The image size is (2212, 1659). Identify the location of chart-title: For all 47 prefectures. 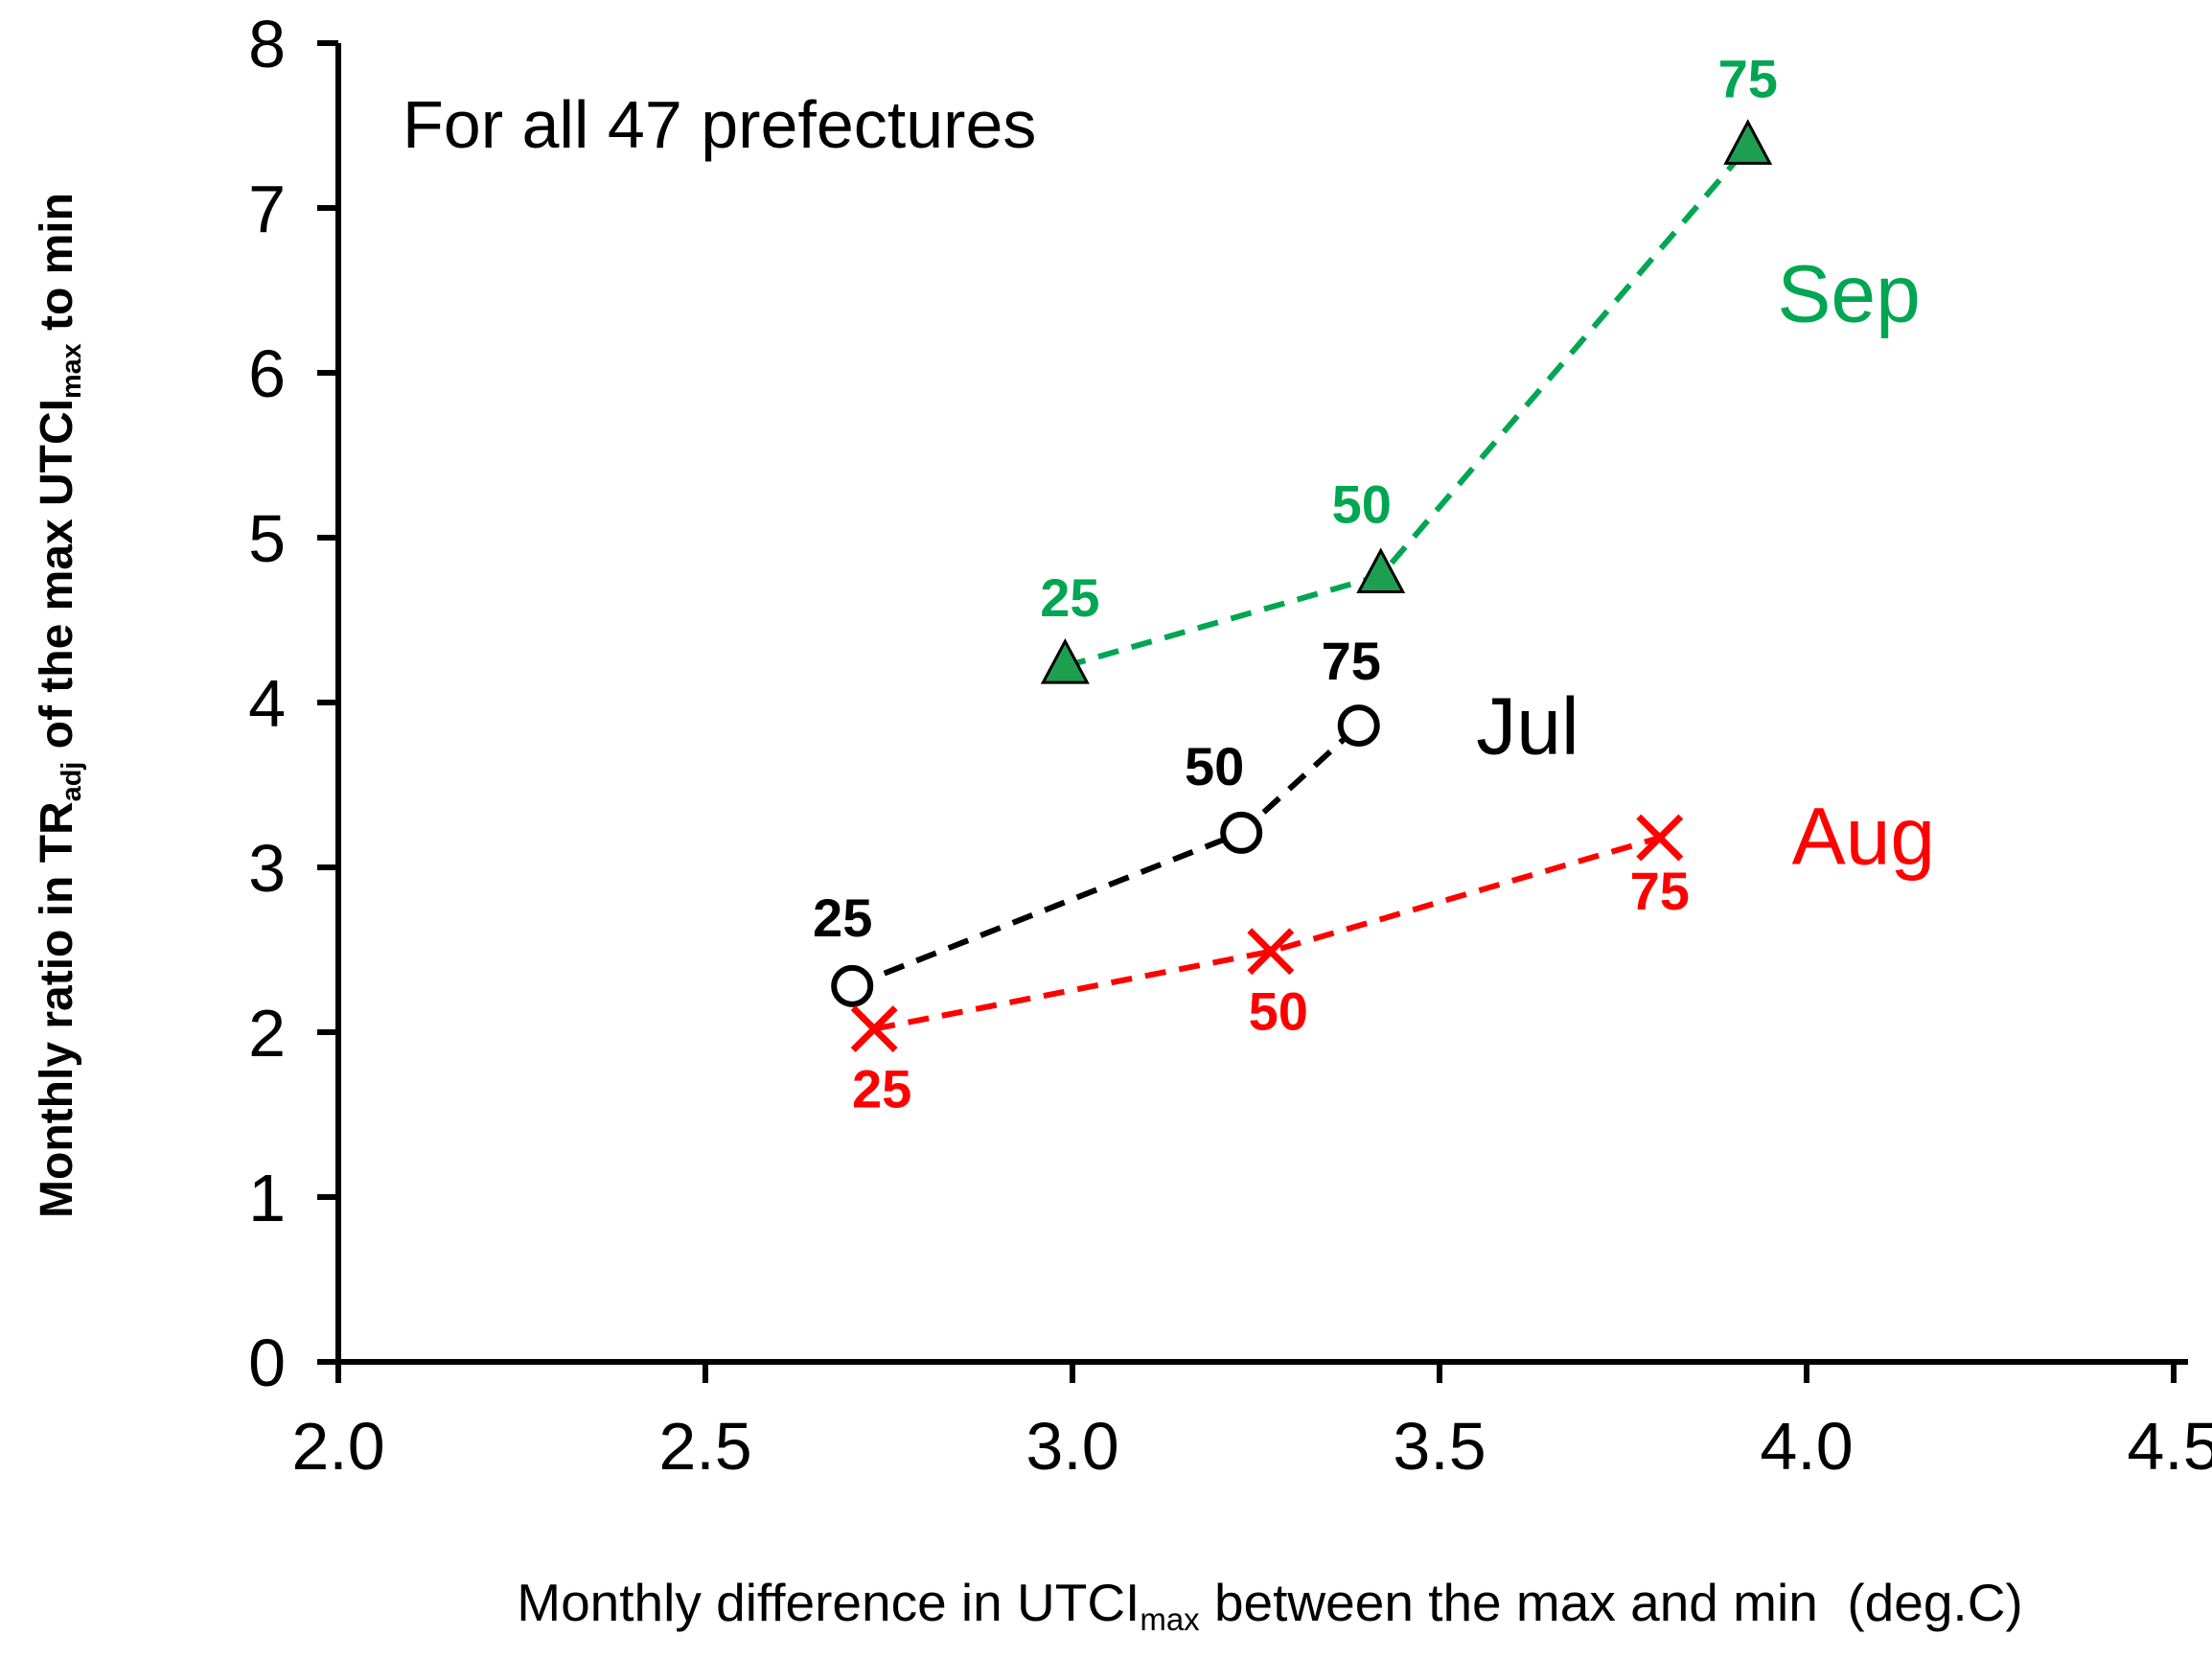
(720, 125).